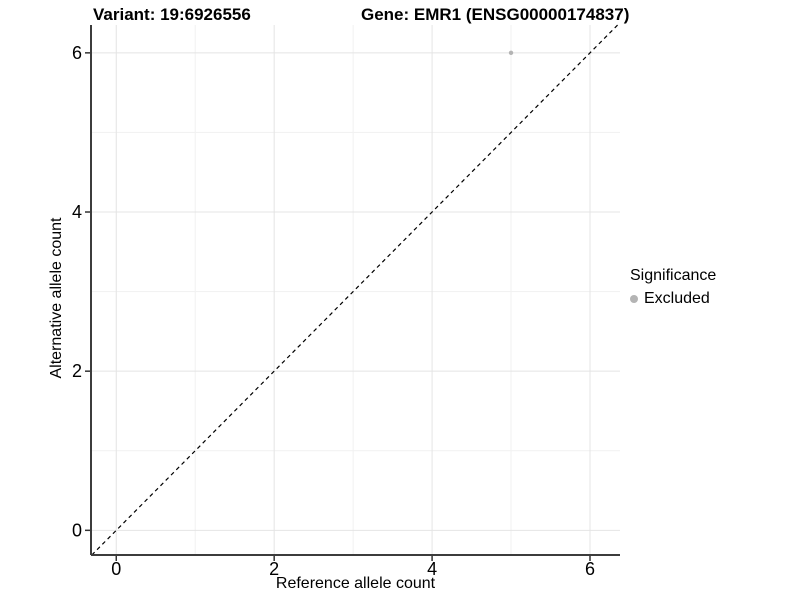 This screenshot has width=800, height=600. Describe the element at coordinates (511, 53) in the screenshot. I see `data-point` at that location.